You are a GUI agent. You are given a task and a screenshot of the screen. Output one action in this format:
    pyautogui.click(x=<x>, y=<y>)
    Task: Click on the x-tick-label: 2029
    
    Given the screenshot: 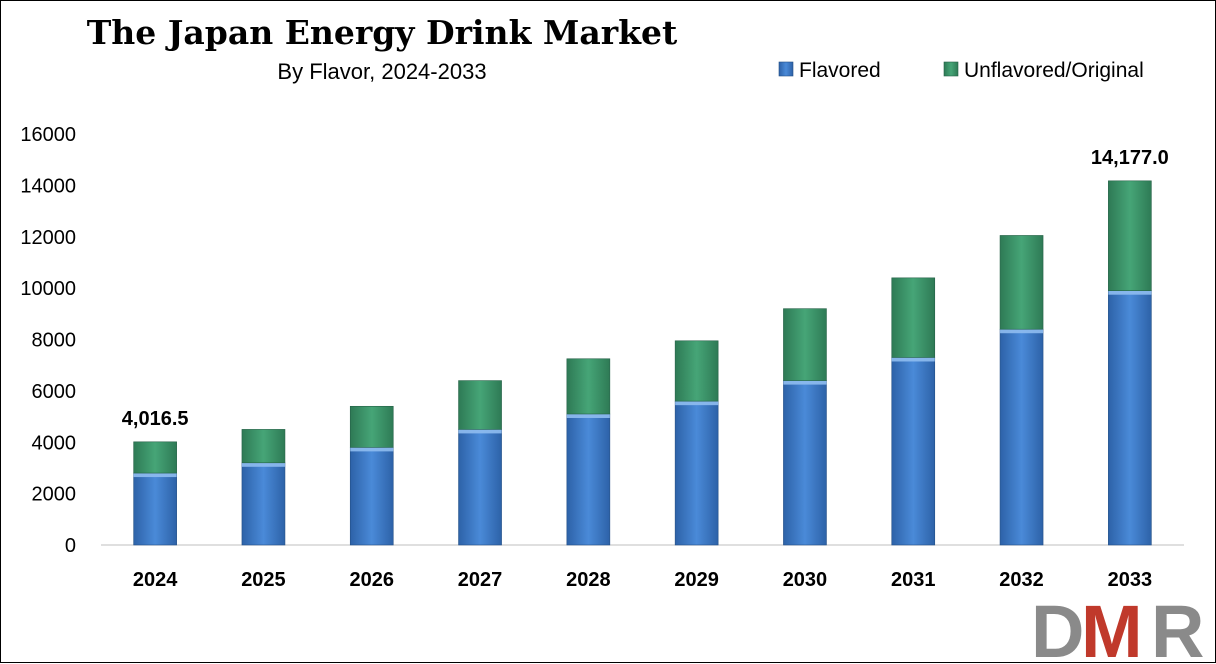 What is the action you would take?
    pyautogui.click(x=696, y=580)
    